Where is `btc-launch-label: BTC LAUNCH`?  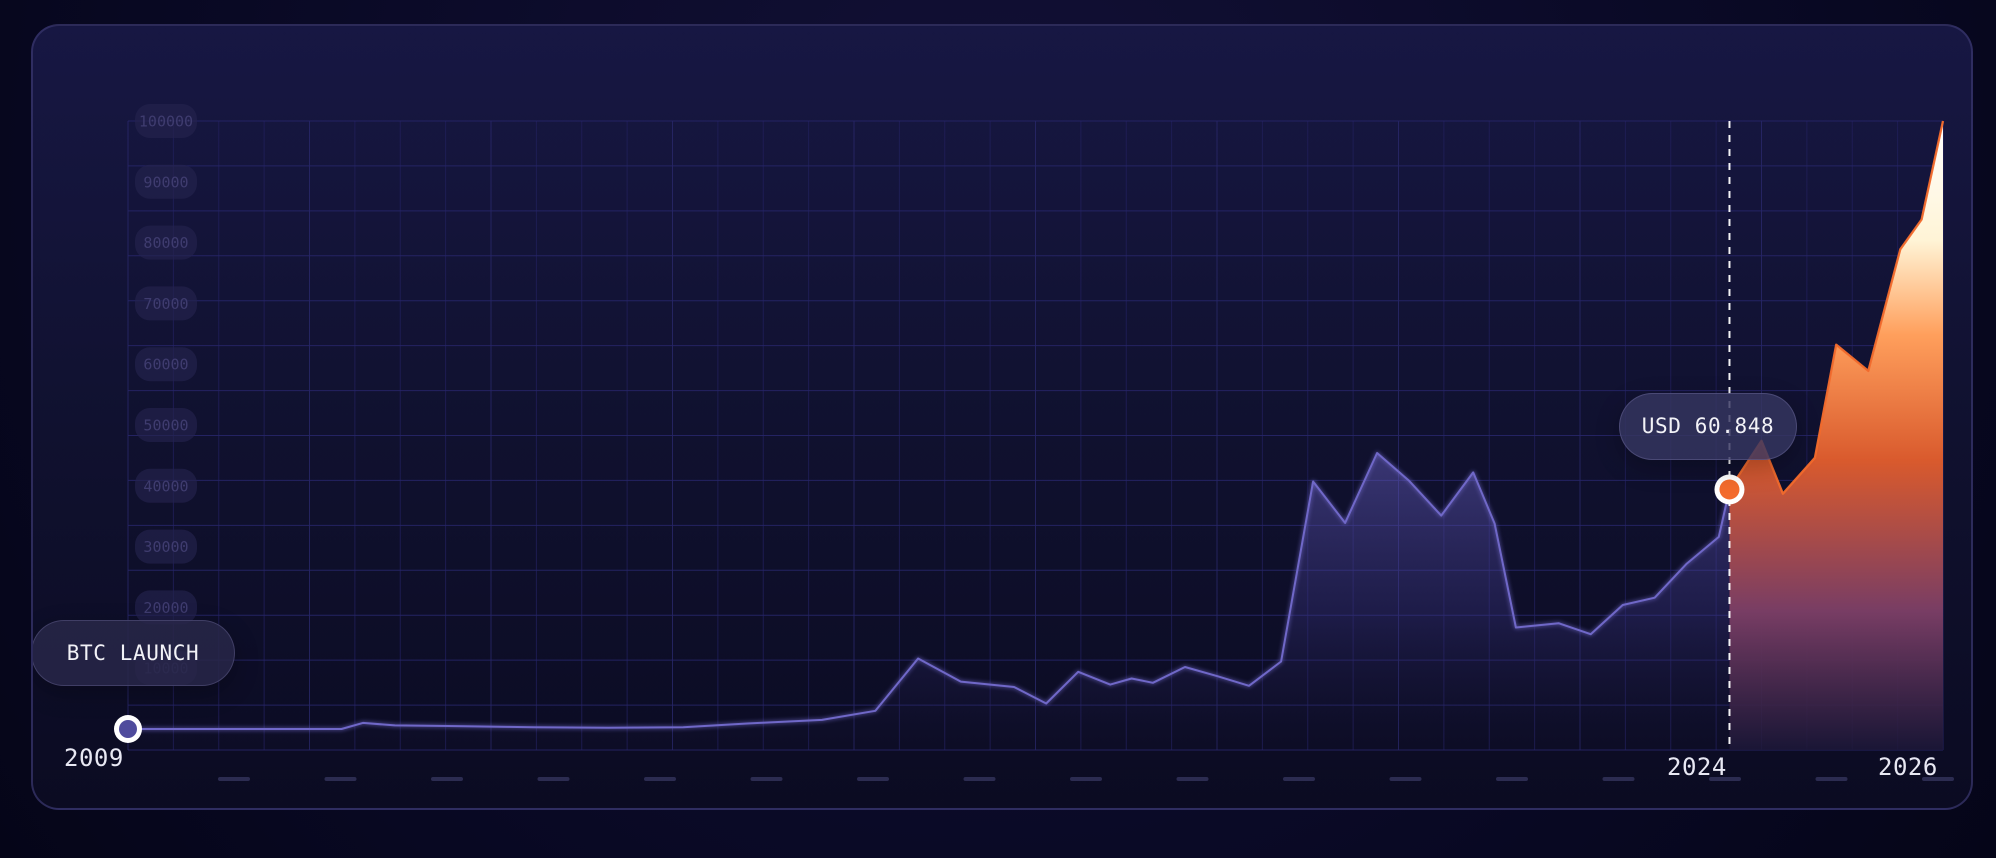 btc-launch-label: BTC LAUNCH is located at coordinates (133, 652).